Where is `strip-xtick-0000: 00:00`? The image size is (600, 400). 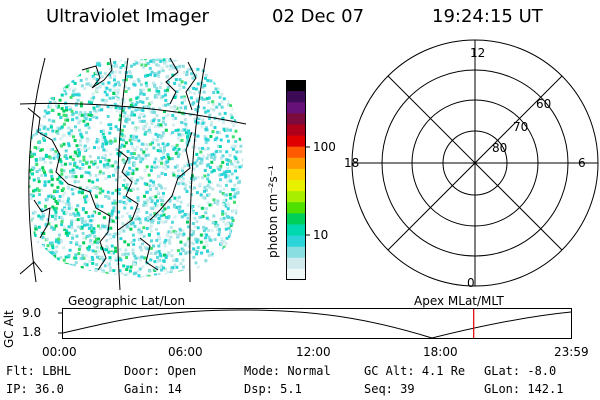 strip-xtick-0000: 00:00 is located at coordinates (59, 352).